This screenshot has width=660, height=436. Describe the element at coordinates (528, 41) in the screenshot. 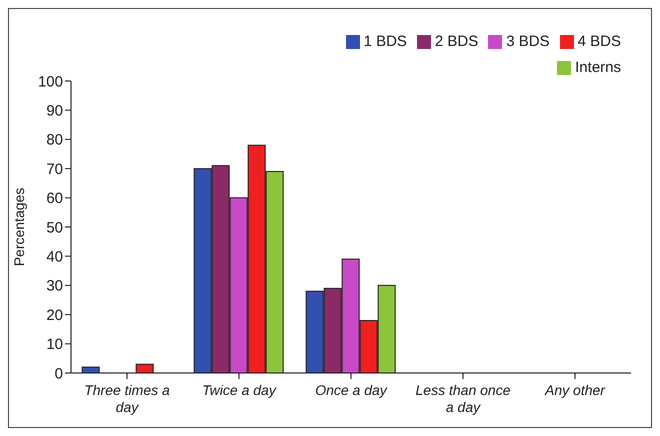

I see `legend-label: 3 BDS` at that location.